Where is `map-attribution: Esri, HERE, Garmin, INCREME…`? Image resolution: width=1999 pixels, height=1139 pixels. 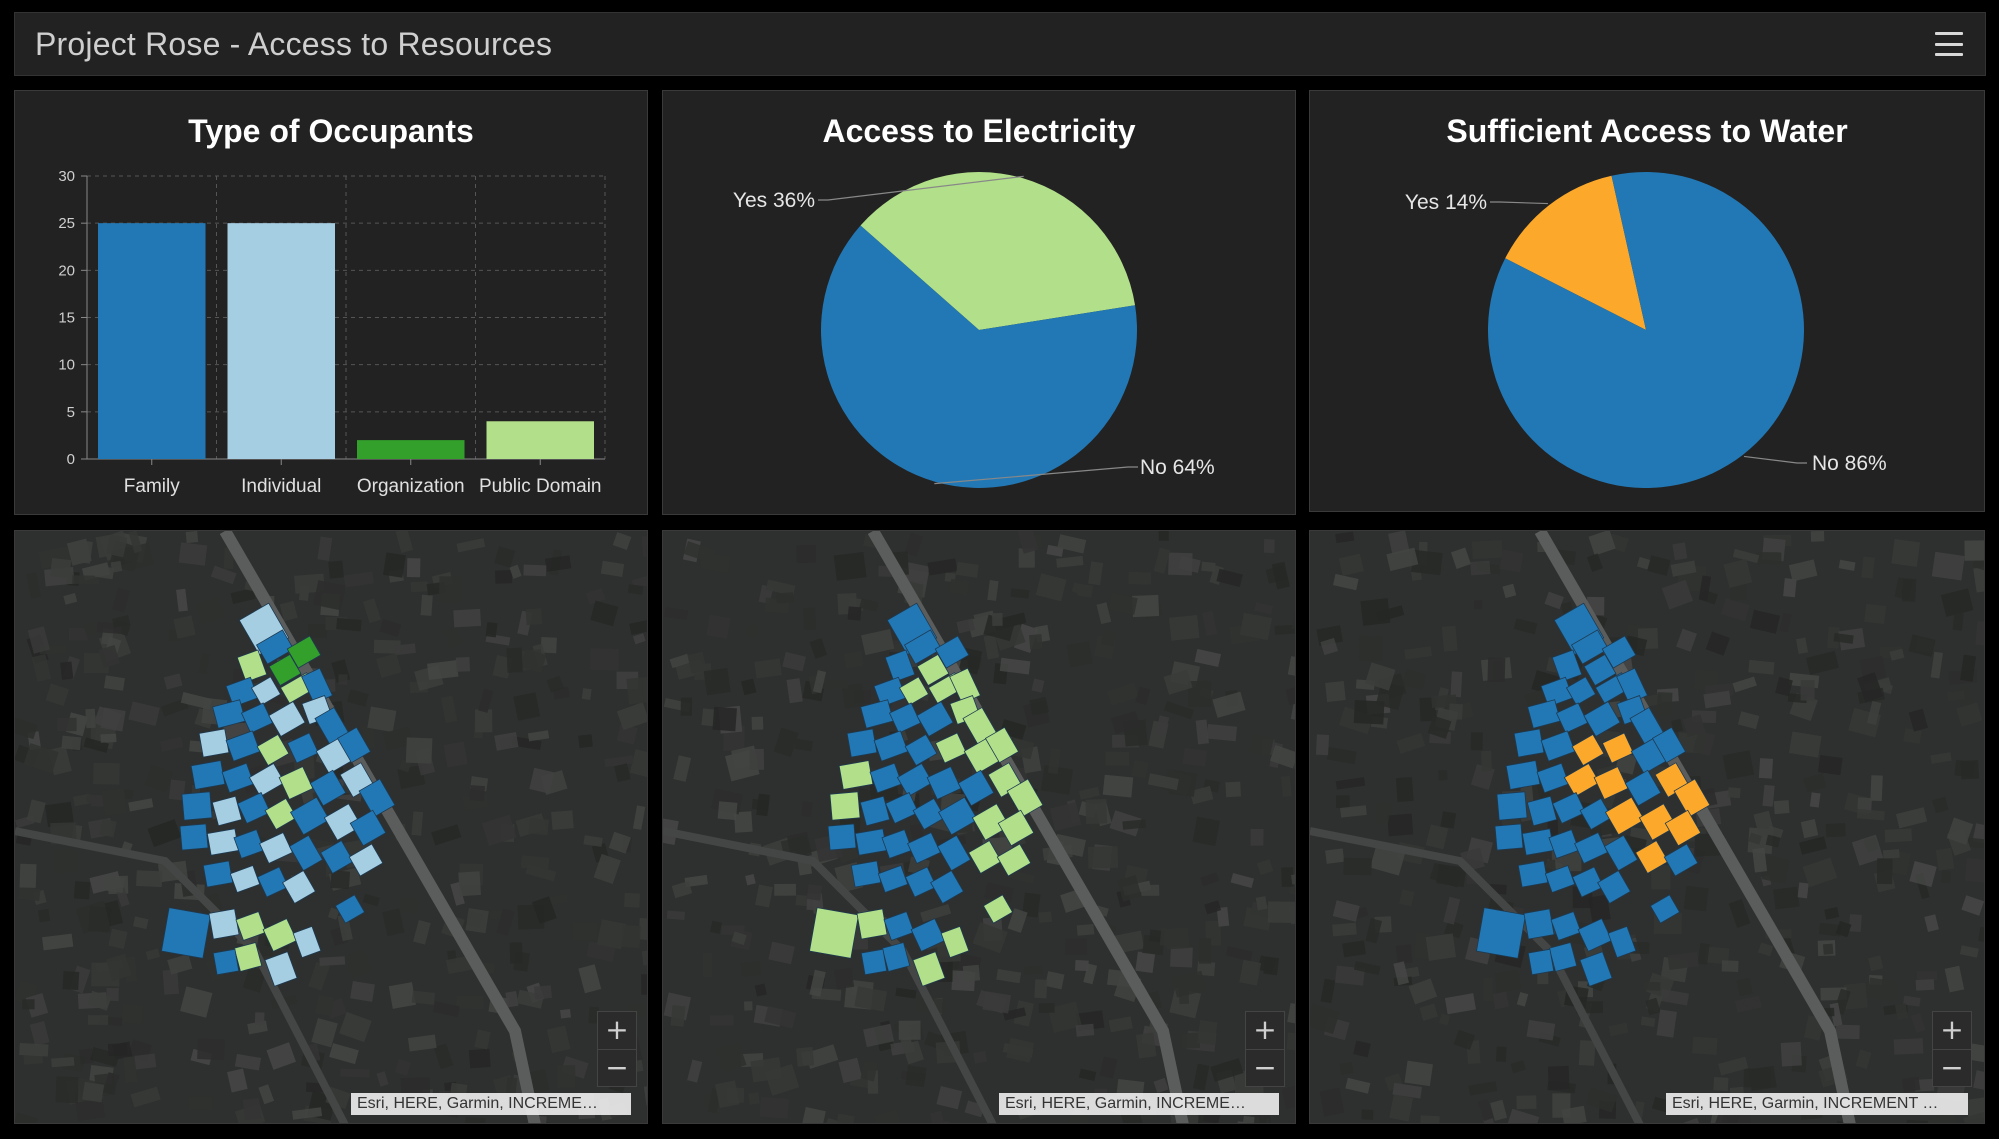 map-attribution: Esri, HERE, Garmin, INCREME… is located at coordinates (1139, 1104).